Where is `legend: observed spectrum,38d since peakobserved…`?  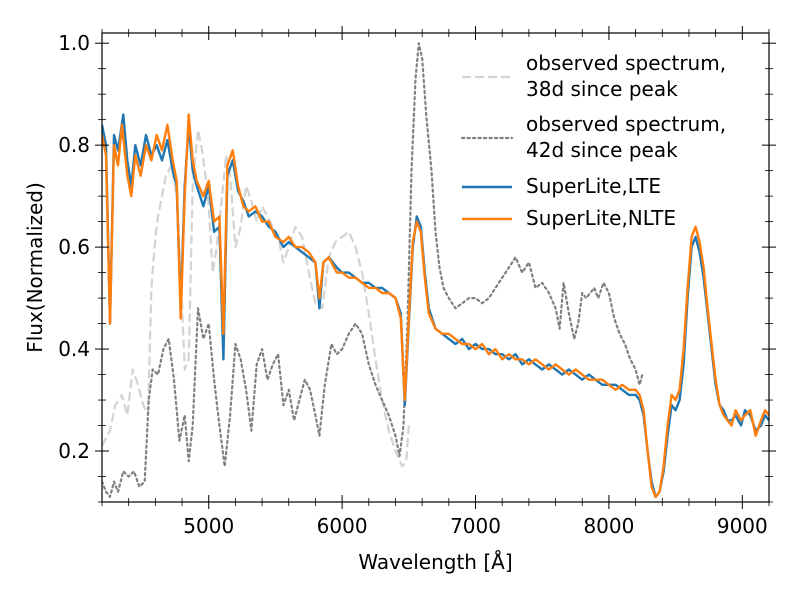 legend: observed spectrum,38d since peakobserved… is located at coordinates (593, 140).